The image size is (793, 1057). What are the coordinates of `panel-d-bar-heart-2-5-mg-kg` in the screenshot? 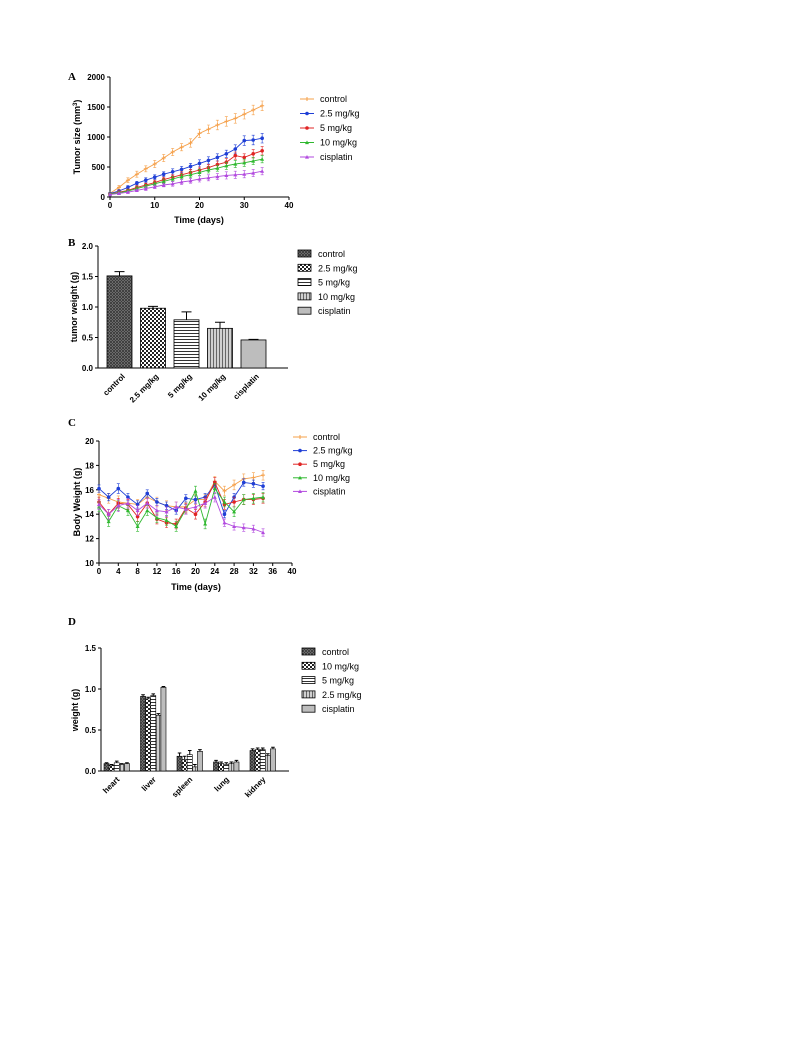 It's located at (122, 768).